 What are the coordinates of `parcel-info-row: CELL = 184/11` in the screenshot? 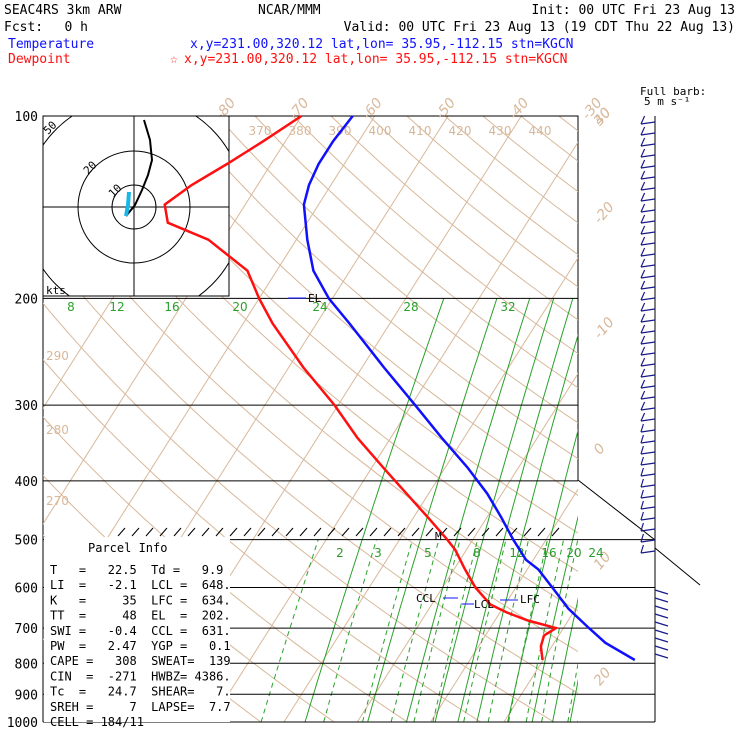 It's located at (97, 722).